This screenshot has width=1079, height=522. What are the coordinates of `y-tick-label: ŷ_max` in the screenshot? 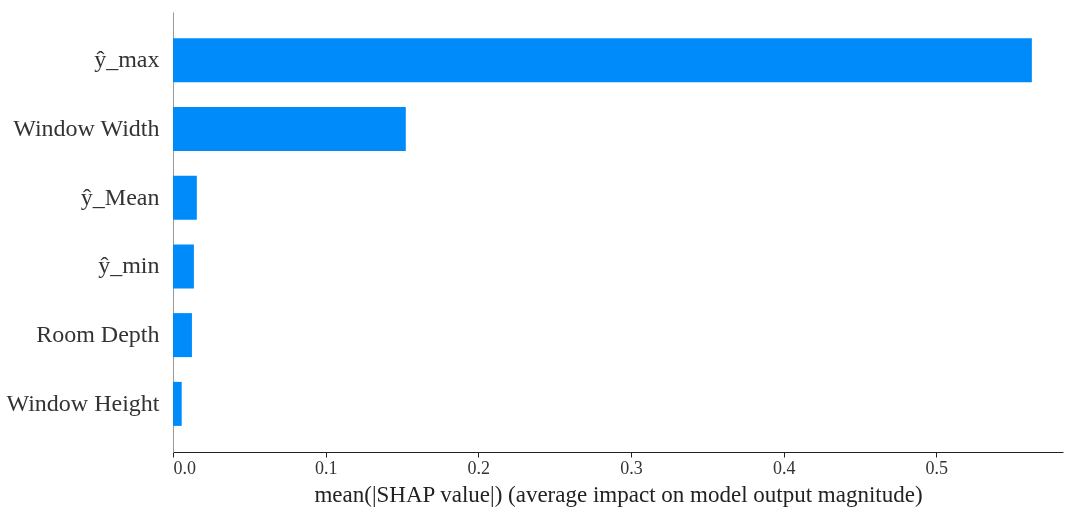 It's located at (127, 59).